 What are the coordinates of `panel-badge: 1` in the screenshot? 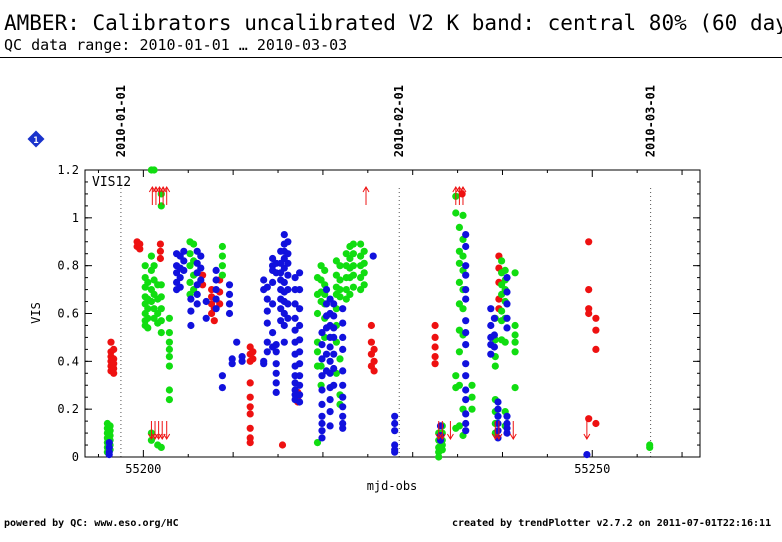 It's located at (36, 139).